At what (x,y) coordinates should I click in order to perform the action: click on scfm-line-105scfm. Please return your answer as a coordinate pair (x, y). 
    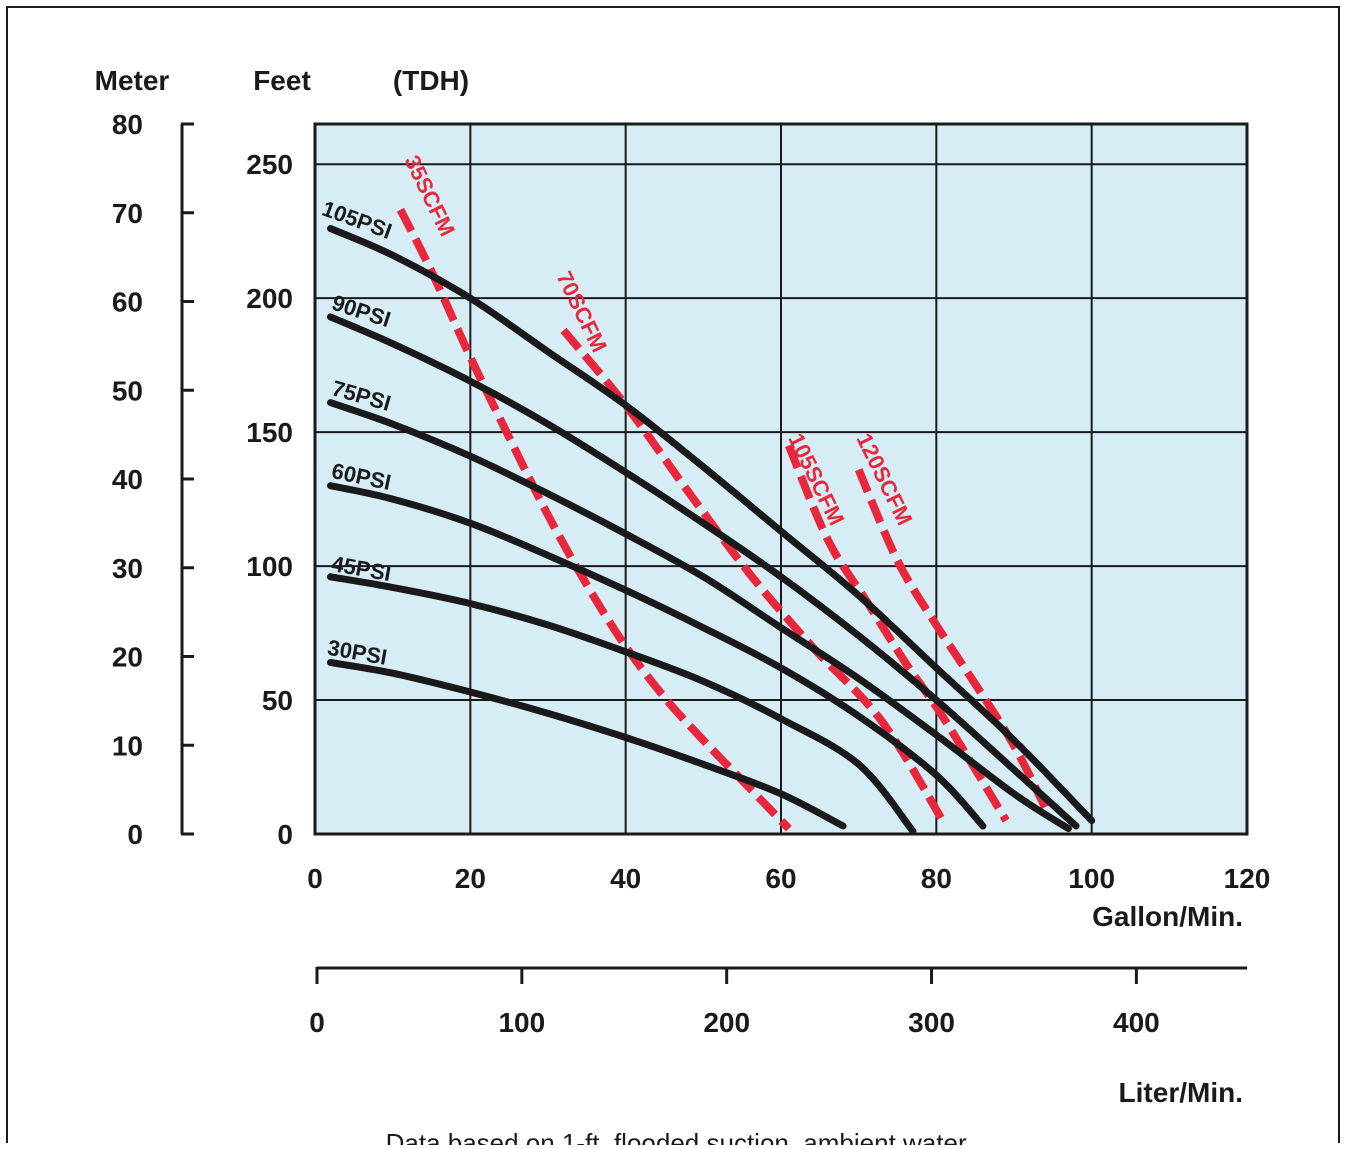
    Looking at the image, I should click on (897, 633).